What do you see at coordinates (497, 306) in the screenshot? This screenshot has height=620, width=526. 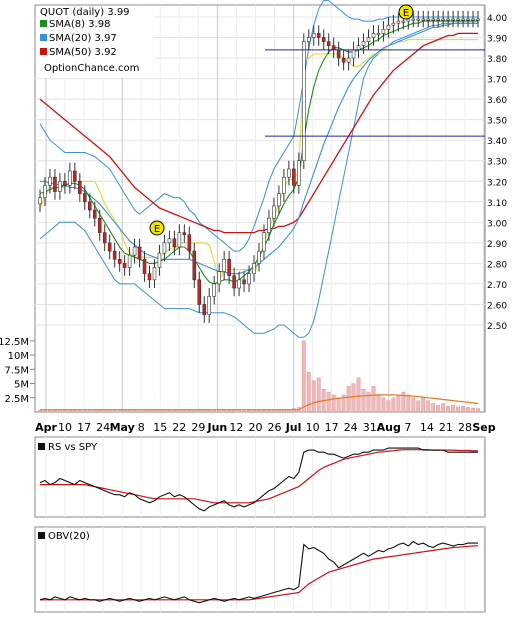 I see `price-tick-label: 2.60` at bounding box center [497, 306].